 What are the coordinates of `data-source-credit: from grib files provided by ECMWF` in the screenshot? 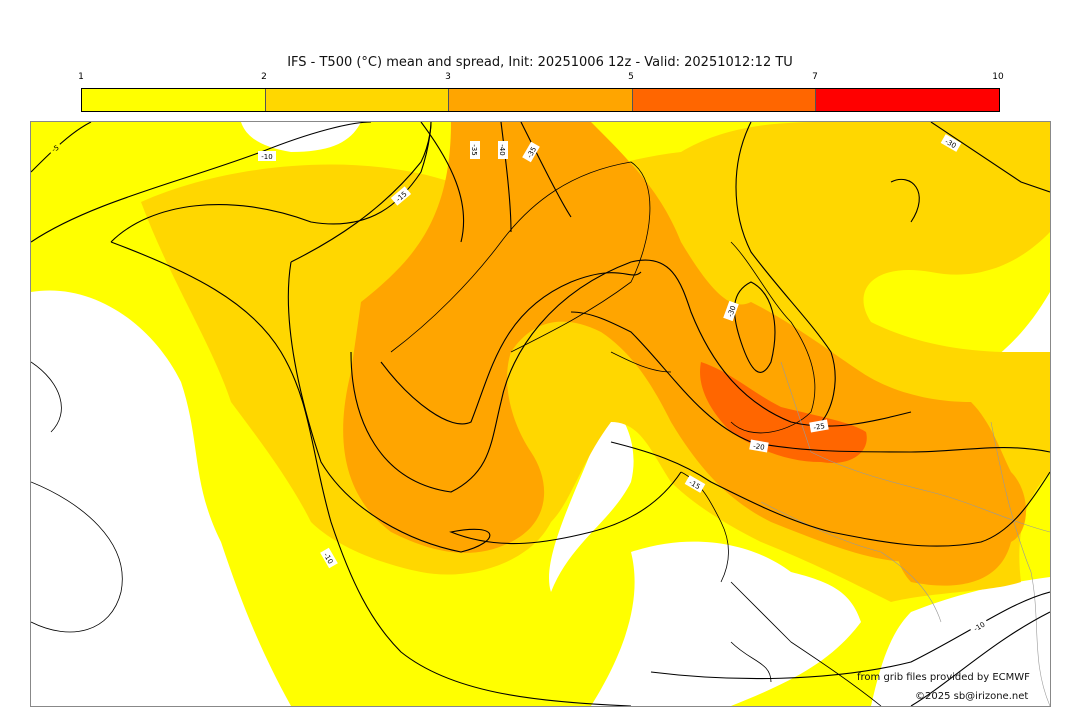 It's located at (943, 677).